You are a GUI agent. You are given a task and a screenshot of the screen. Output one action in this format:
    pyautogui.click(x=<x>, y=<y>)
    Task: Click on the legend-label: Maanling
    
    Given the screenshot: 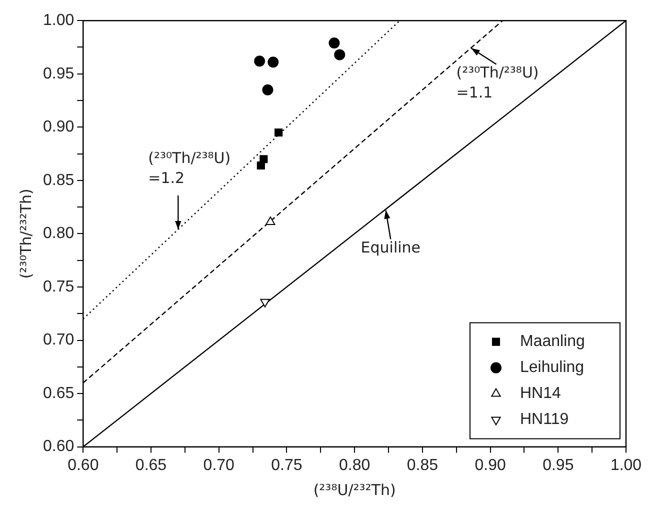 What is the action you would take?
    pyautogui.click(x=552, y=341)
    